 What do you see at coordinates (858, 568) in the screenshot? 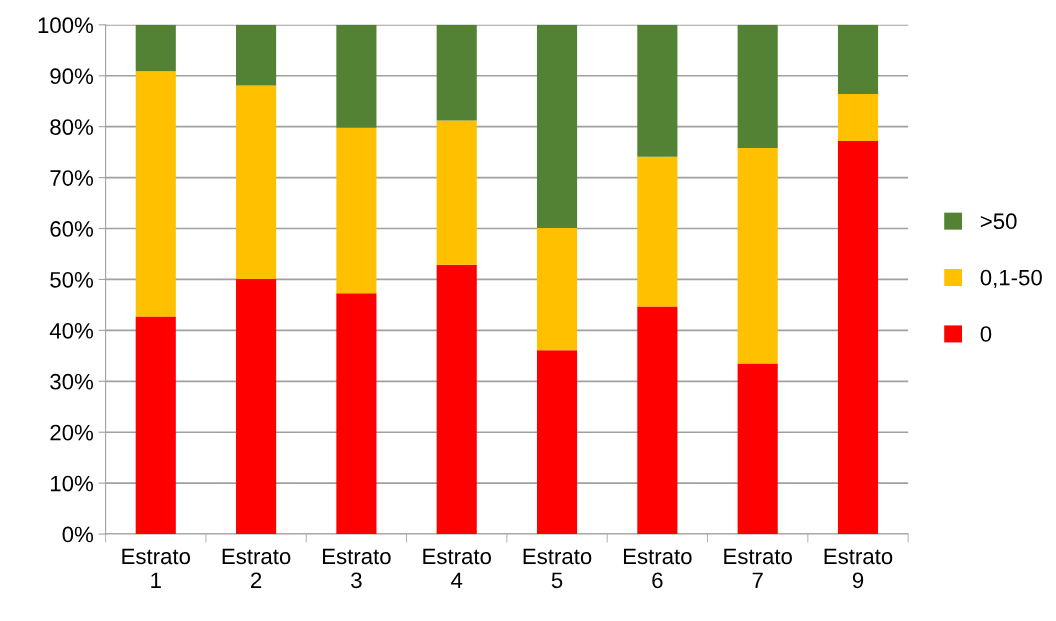
I see `x-tick-label: Estrato 9` at bounding box center [858, 568].